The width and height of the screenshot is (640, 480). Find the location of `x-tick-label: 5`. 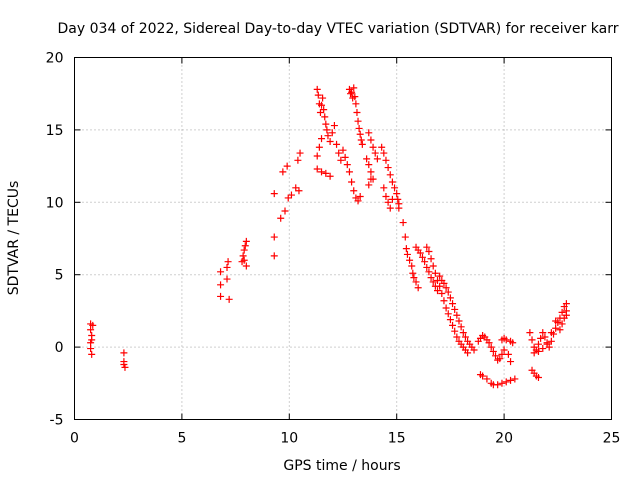

x-tick-label: 5 is located at coordinates (181, 439).